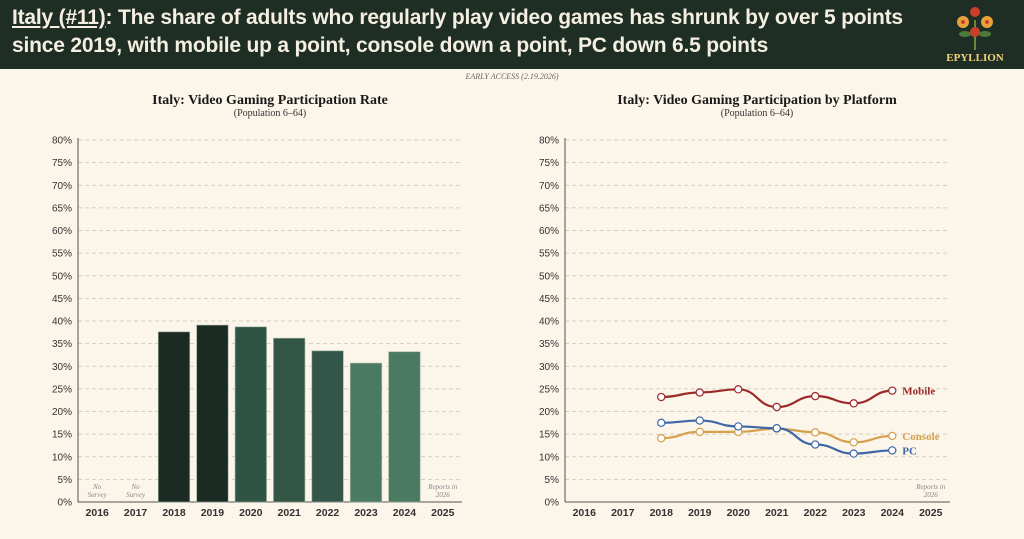  I want to click on line-chart-y-tick: 80%, so click(549, 141).